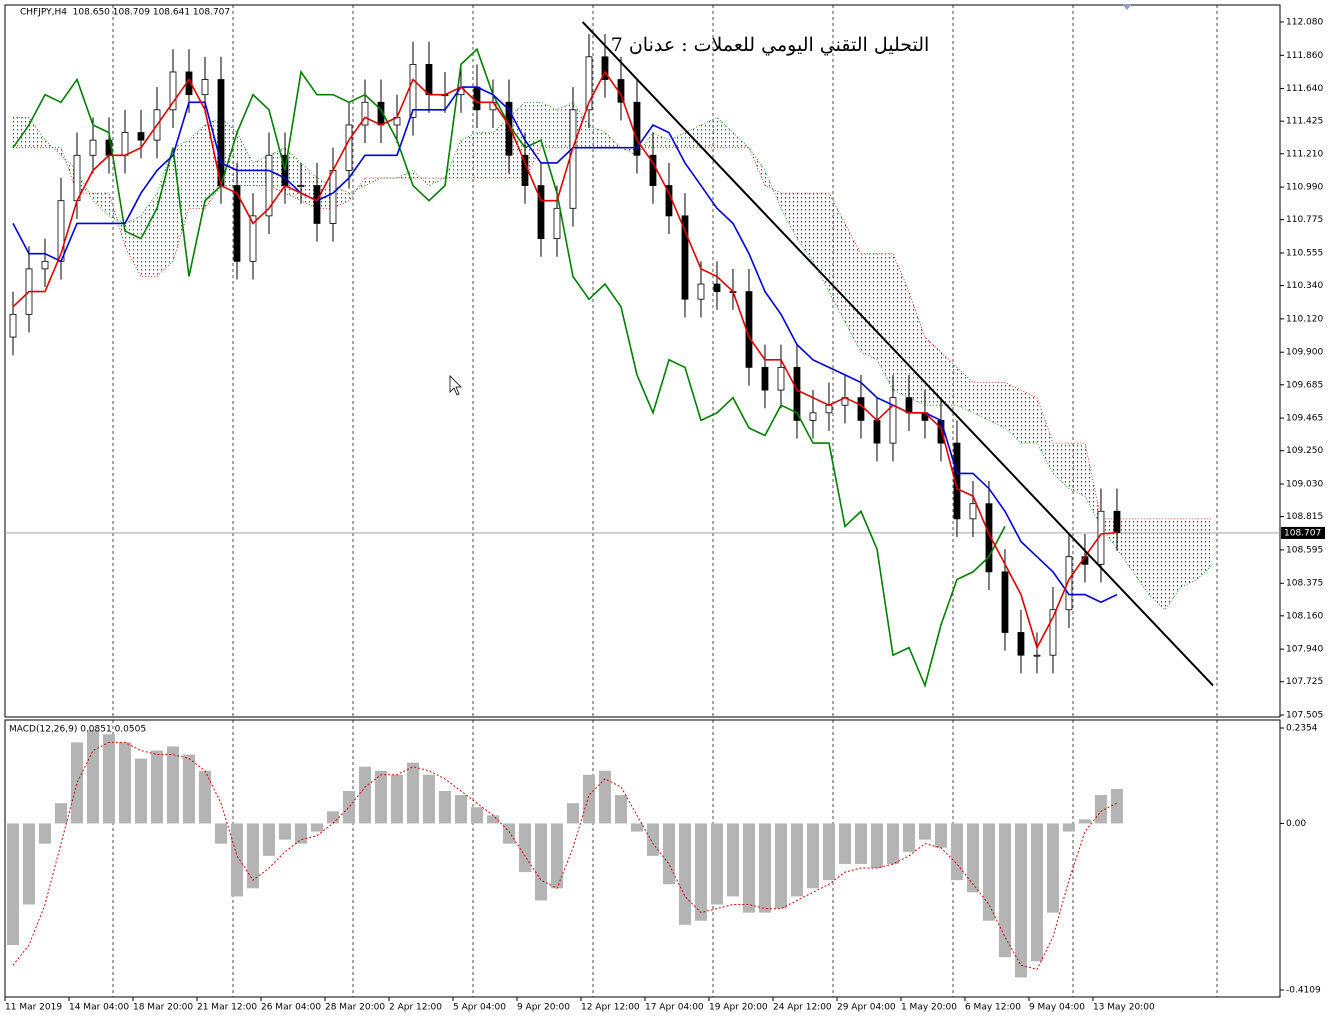  What do you see at coordinates (355, 1008) in the screenshot?
I see `x-tick-label: 28 Mar 20:00` at bounding box center [355, 1008].